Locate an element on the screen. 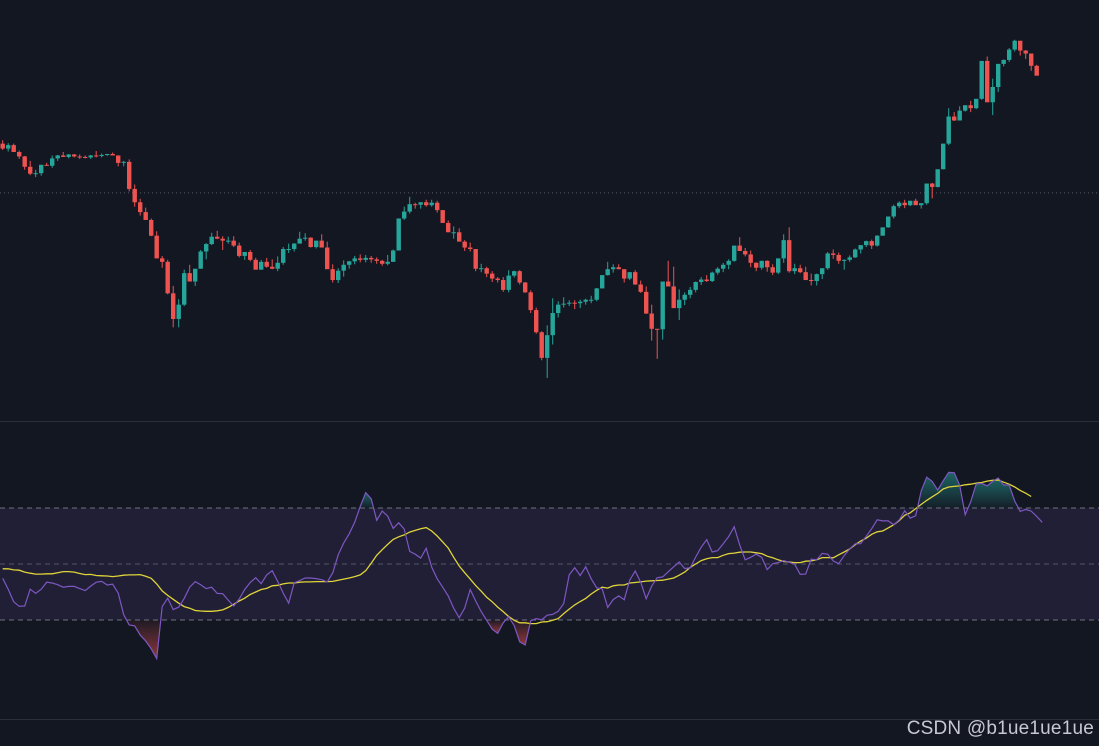  watermark-text: CSDN @b1ue1ue1ue is located at coordinates (1000, 728).